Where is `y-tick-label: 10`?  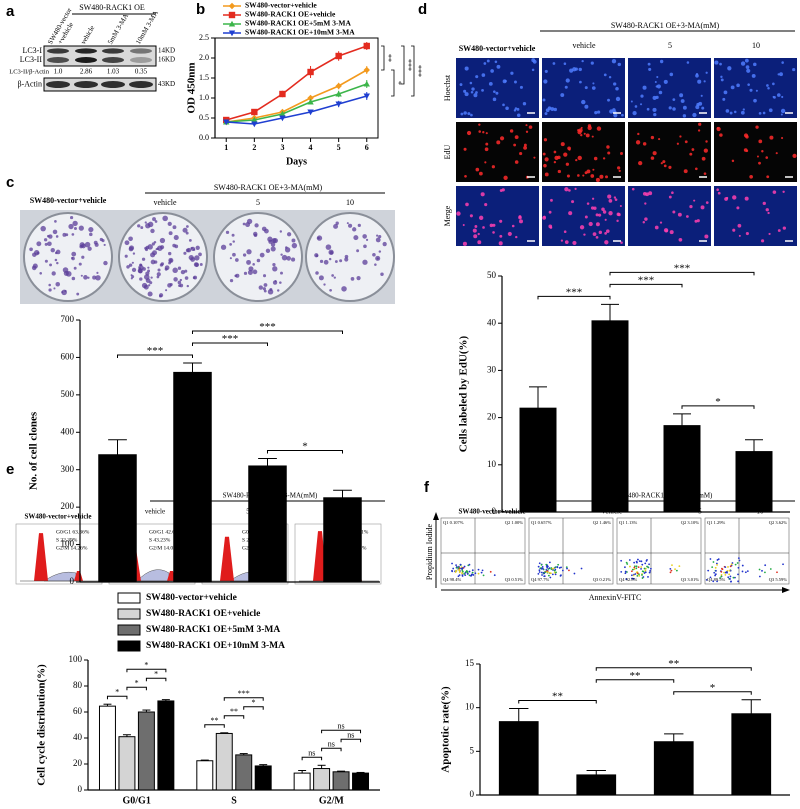 y-tick-label: 10 is located at coordinates (492, 464).